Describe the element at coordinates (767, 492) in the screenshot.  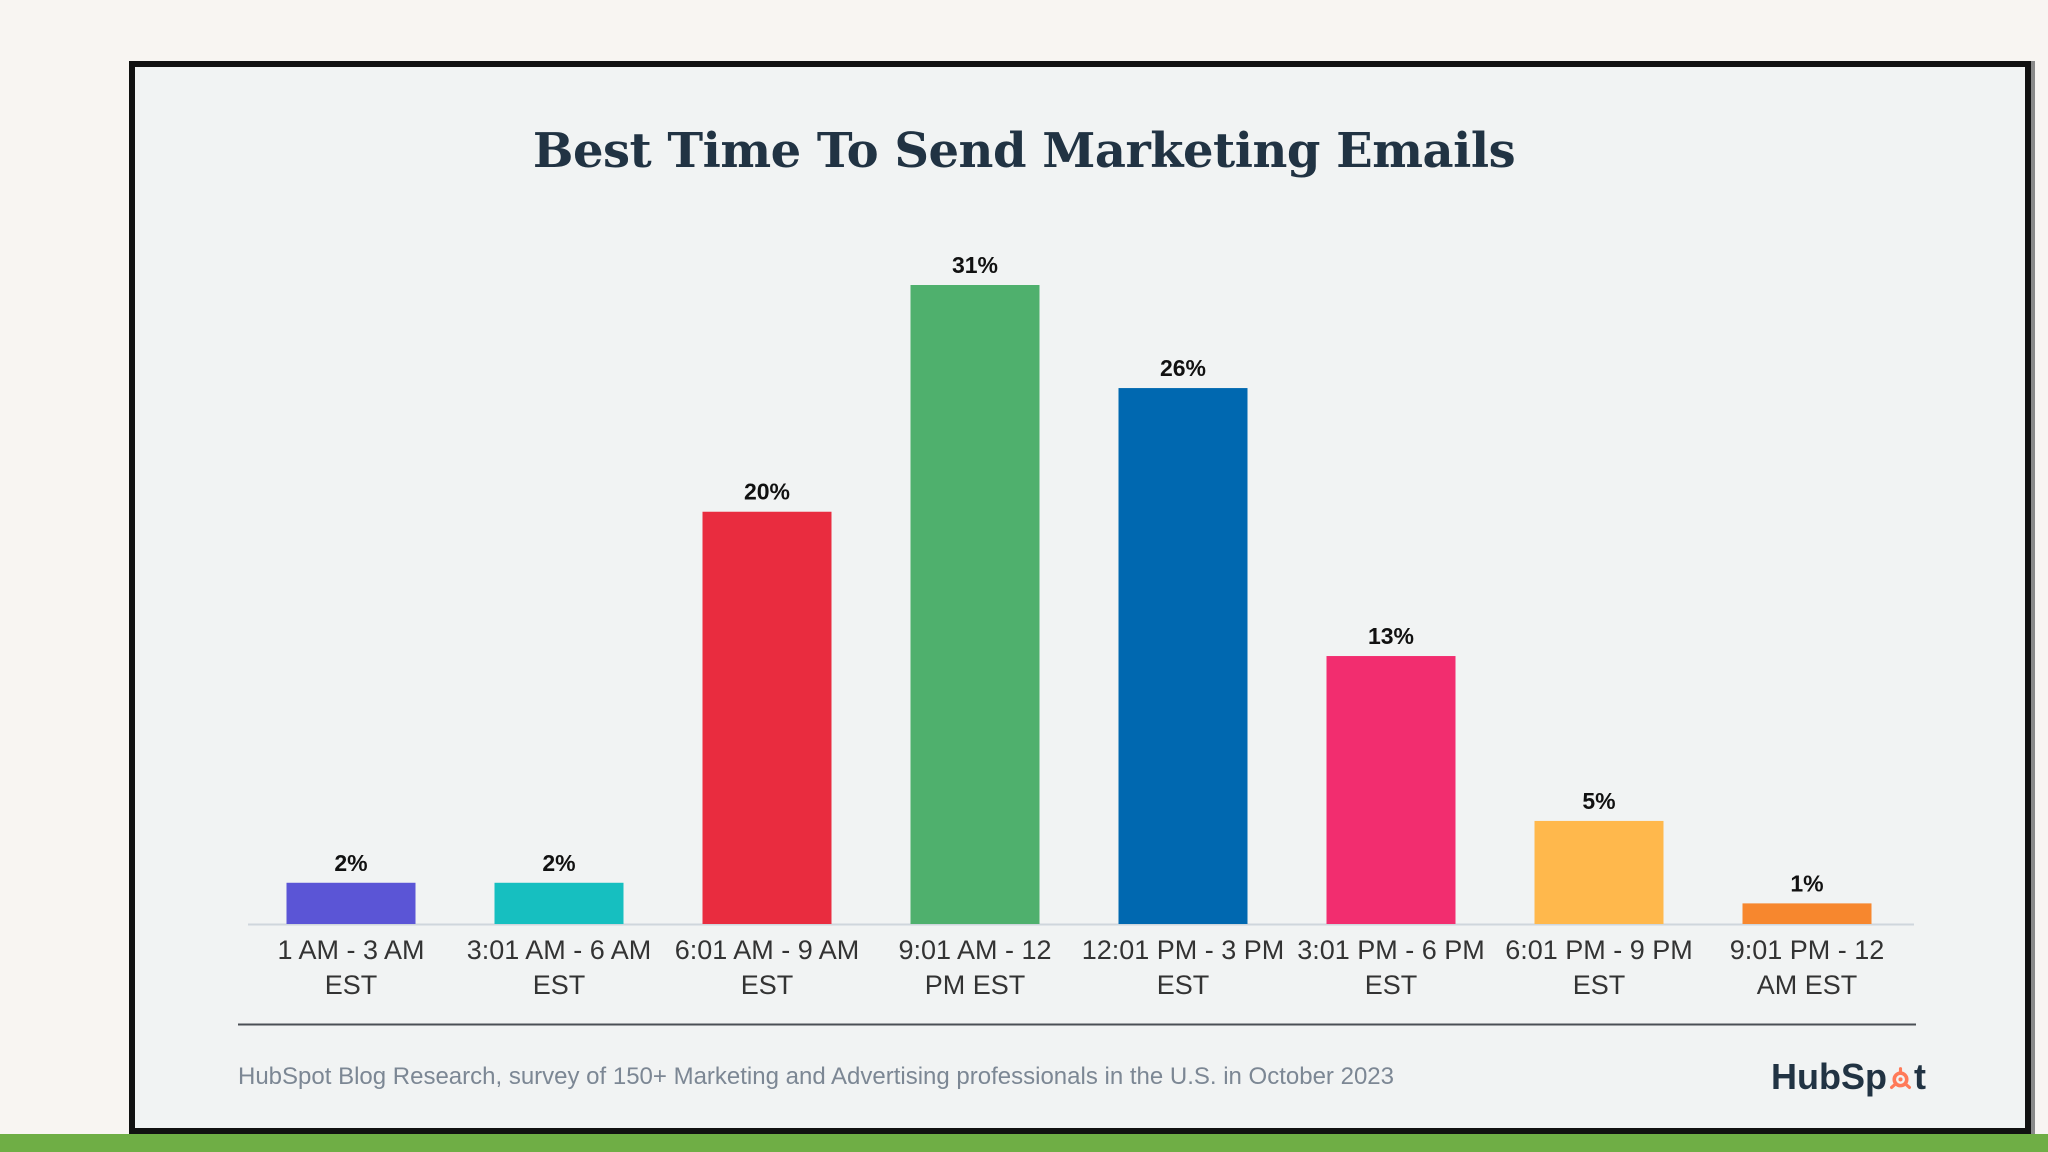
I see `value-label-3: 20%` at that location.